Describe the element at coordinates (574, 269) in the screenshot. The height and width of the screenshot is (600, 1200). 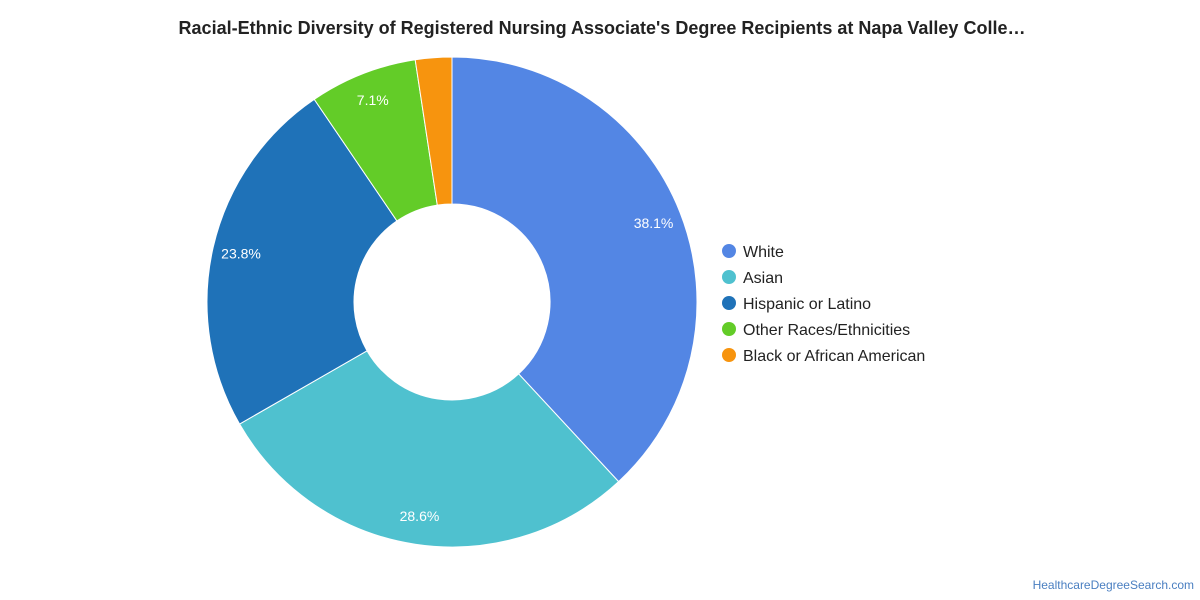
I see `slice-white` at that location.